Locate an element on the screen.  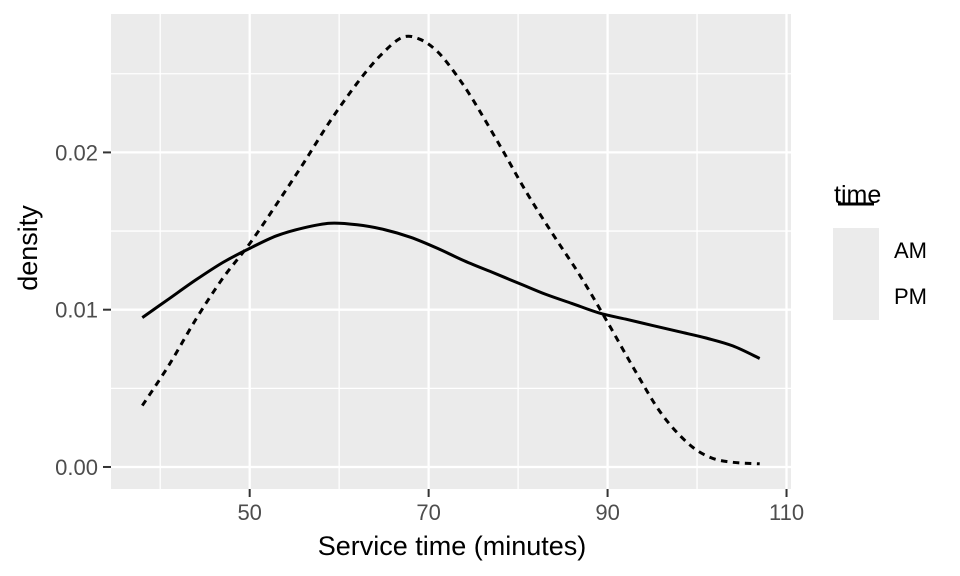
y-tick-label-0.02: 0.02 is located at coordinates (76, 152).